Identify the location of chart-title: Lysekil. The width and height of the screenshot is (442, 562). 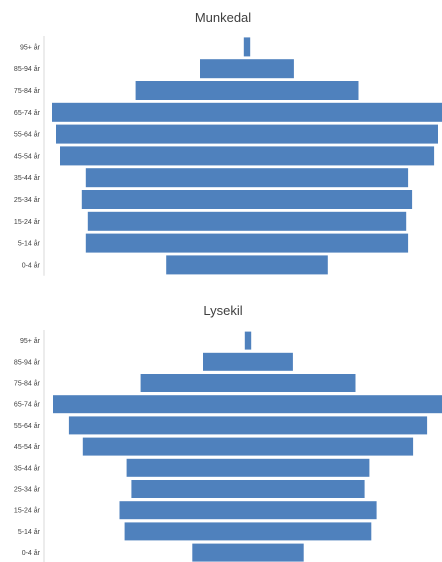
(222, 310).